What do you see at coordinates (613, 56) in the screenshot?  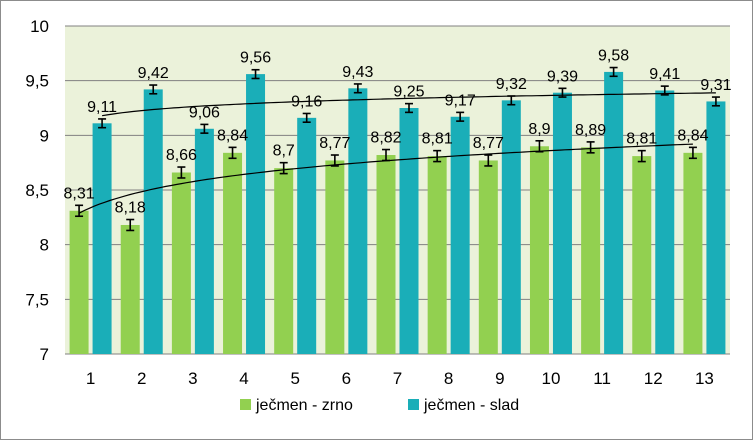 I see `data-label: 9,58` at bounding box center [613, 56].